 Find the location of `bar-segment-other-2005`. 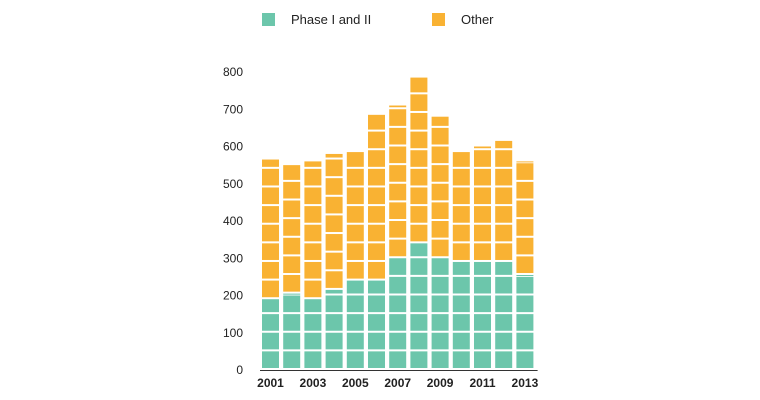

bar-segment-other-2005 is located at coordinates (355, 215).